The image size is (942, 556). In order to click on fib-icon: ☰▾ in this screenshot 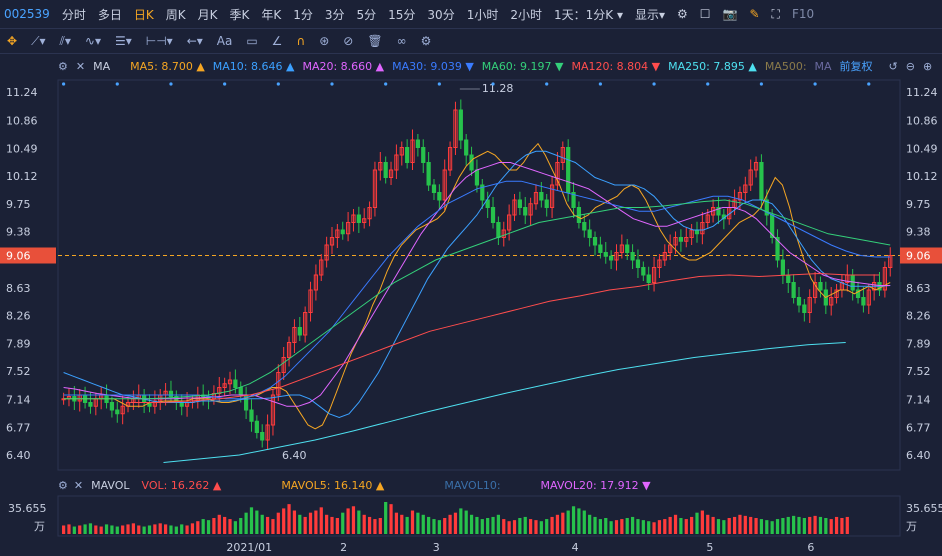, I will do `click(123, 41)`.